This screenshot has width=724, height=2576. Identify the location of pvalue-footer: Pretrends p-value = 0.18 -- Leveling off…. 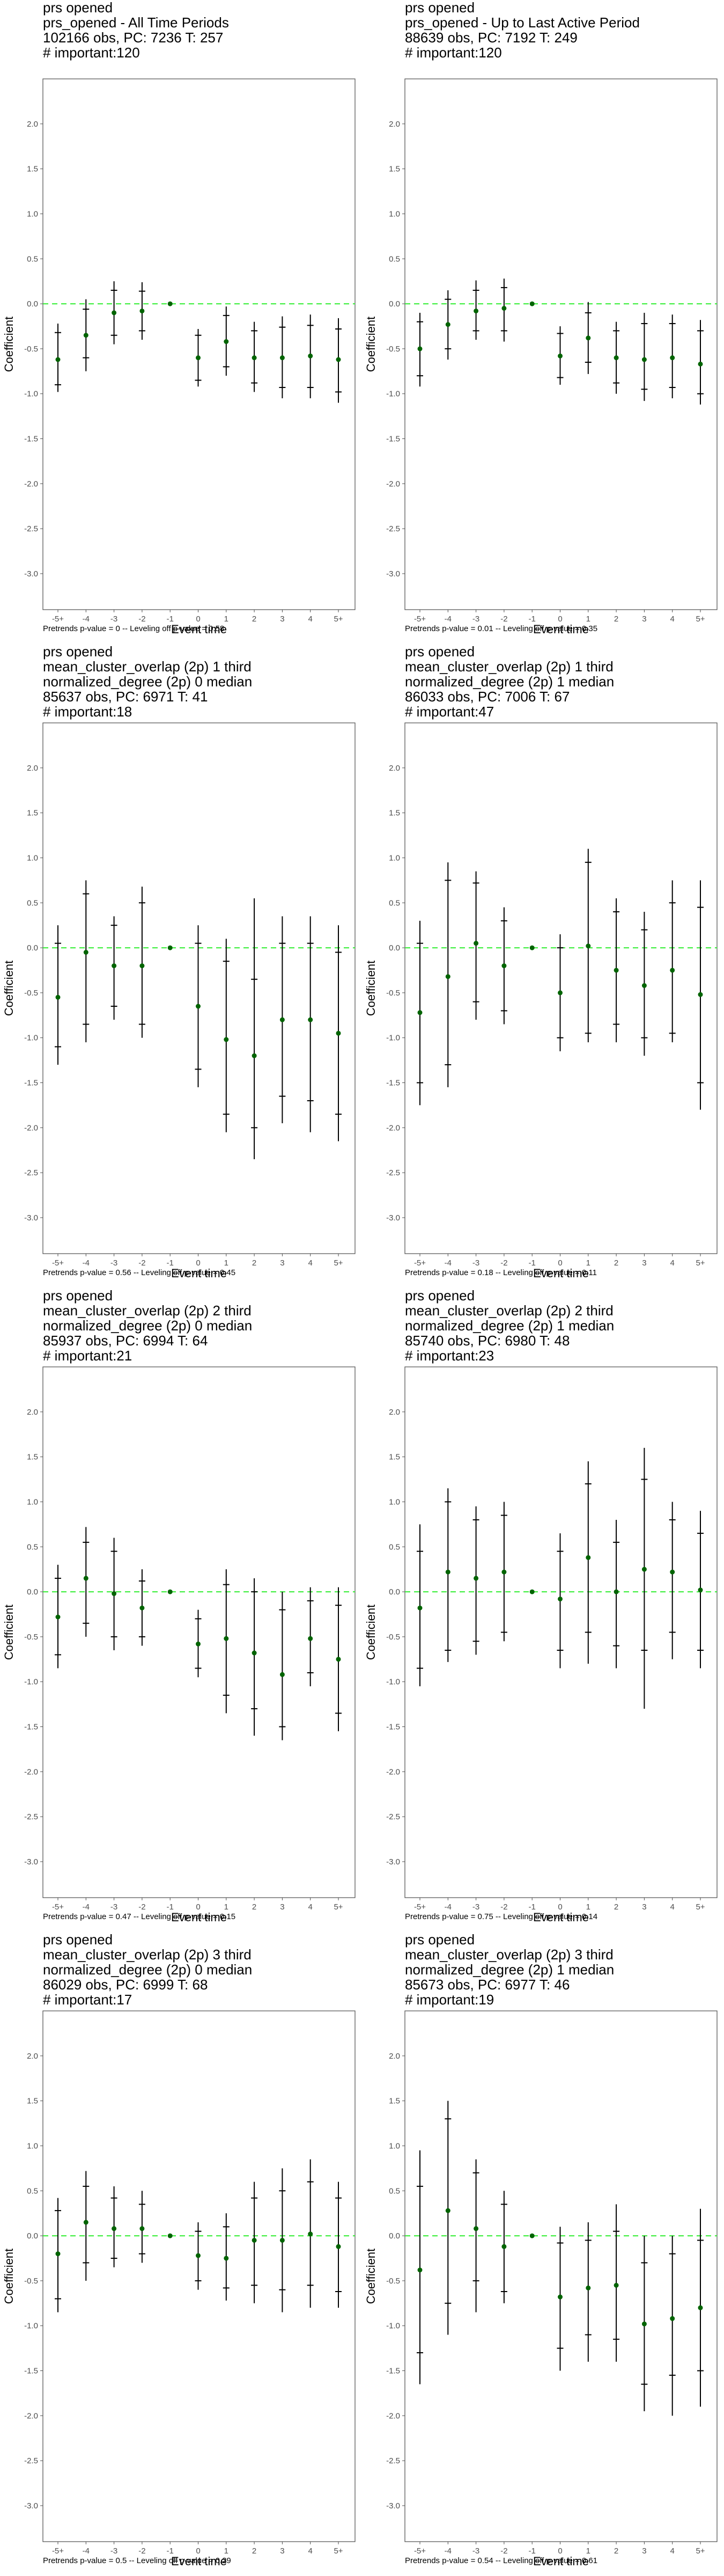
(501, 1272).